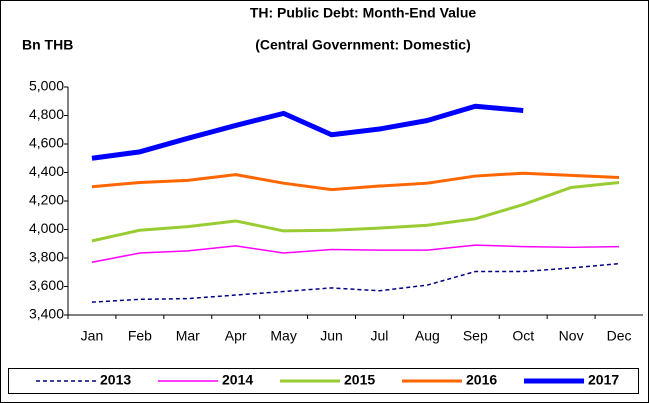 Image resolution: width=649 pixels, height=403 pixels. Describe the element at coordinates (603, 380) in the screenshot. I see `legend-label: 2017` at that location.